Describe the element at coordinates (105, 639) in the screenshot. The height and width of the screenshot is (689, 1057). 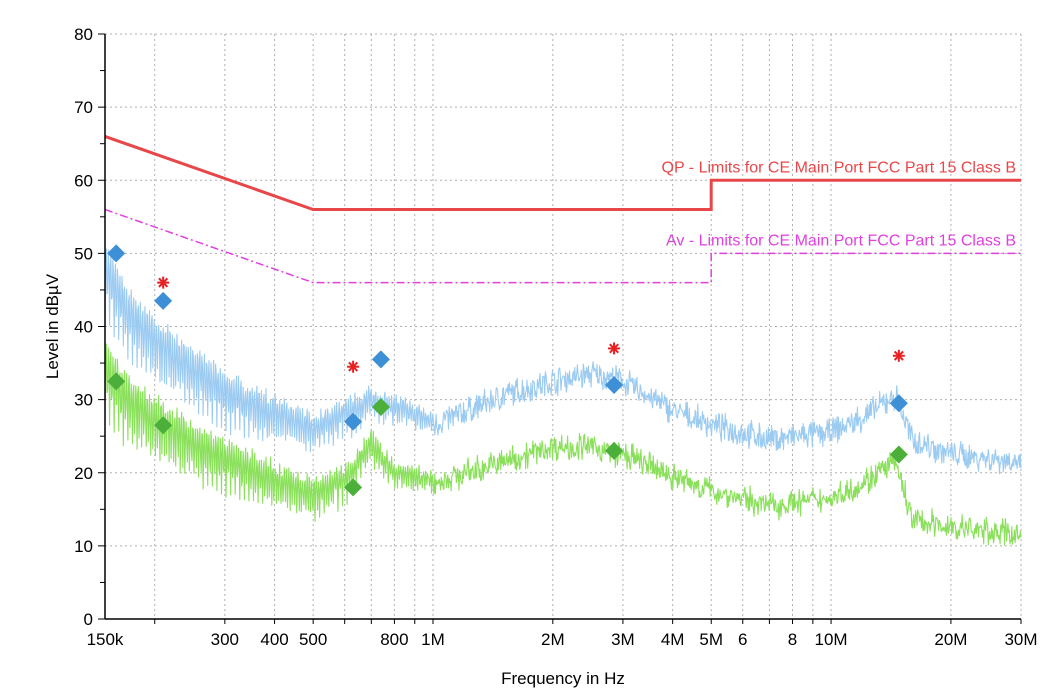
I see `x-tick-label: 150k` at that location.